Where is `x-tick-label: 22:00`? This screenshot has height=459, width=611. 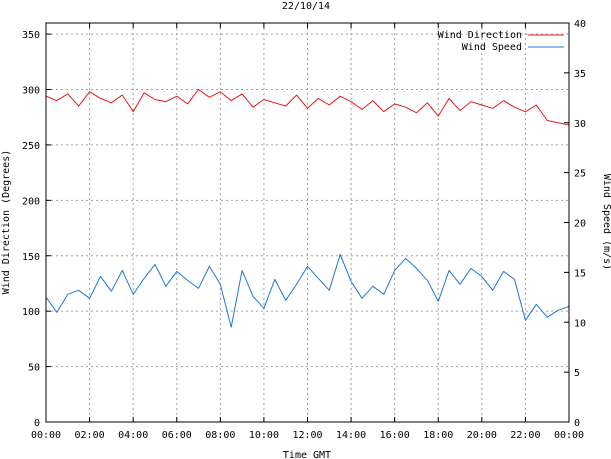
x-tick-label: 22:00 is located at coordinates (525, 435).